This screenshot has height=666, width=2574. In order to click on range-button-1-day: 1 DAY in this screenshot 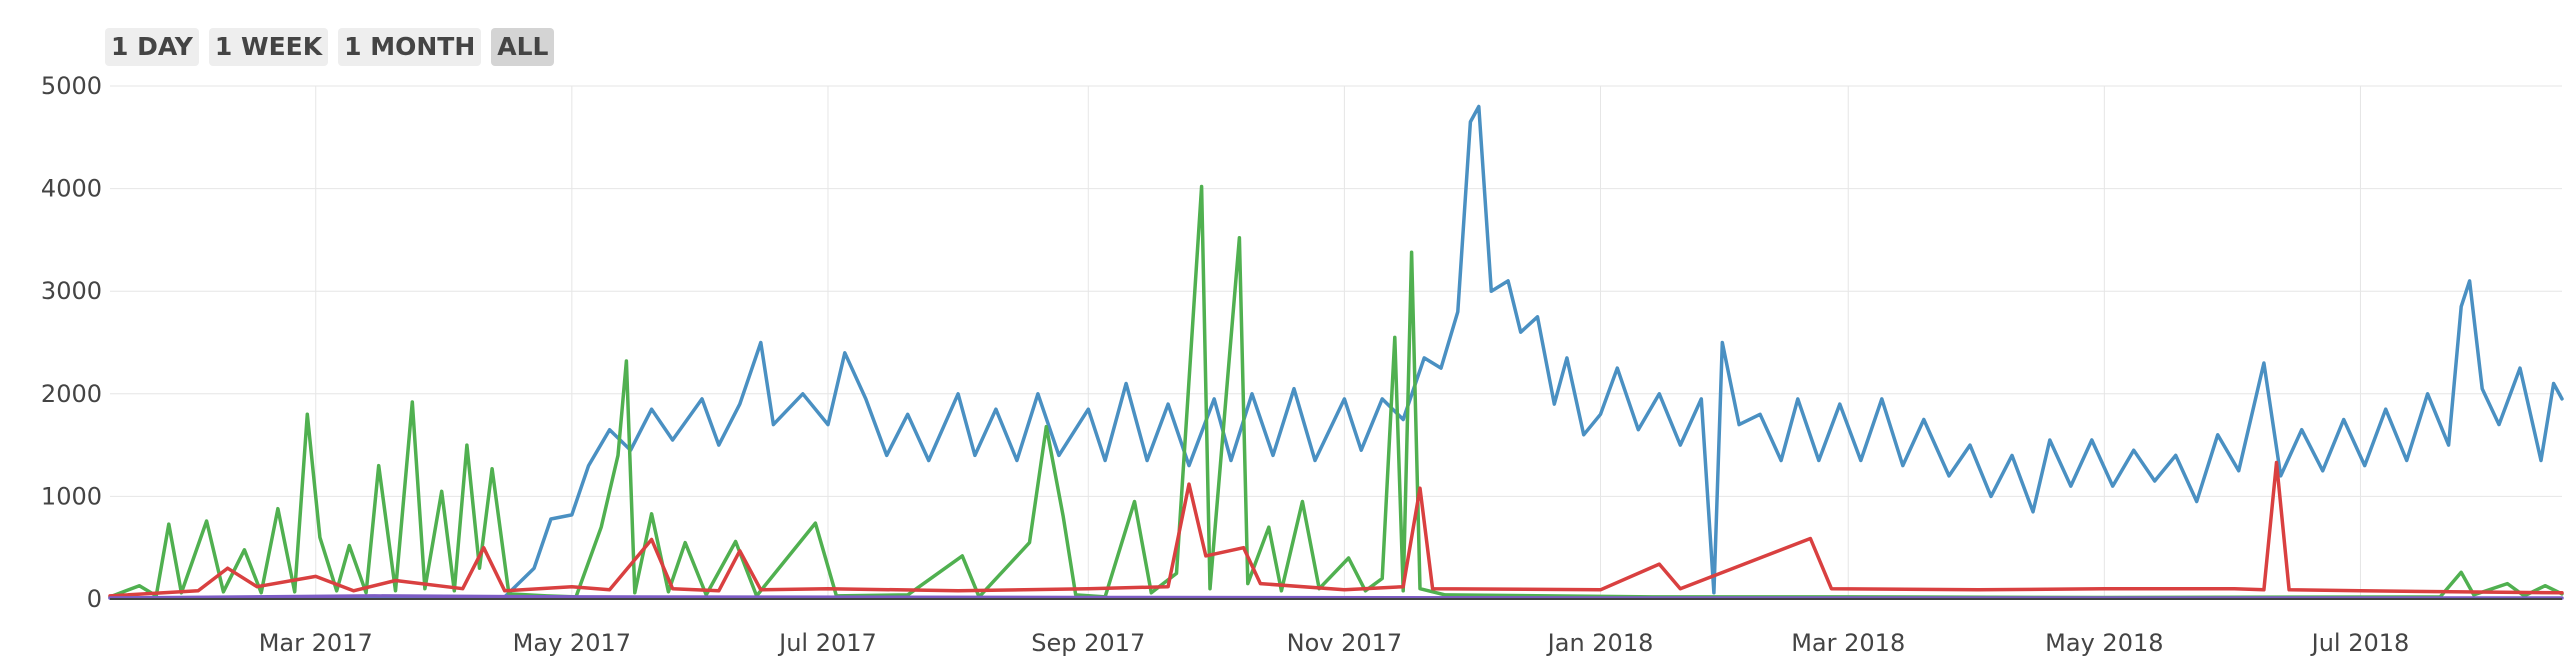, I will do `click(152, 47)`.